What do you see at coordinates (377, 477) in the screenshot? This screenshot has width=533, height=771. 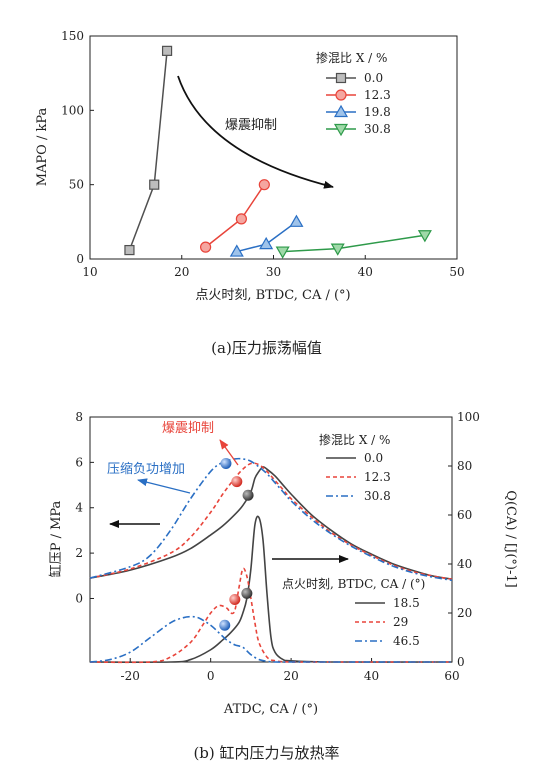 I see `panel-b-legend1-label: 12.3` at bounding box center [377, 477].